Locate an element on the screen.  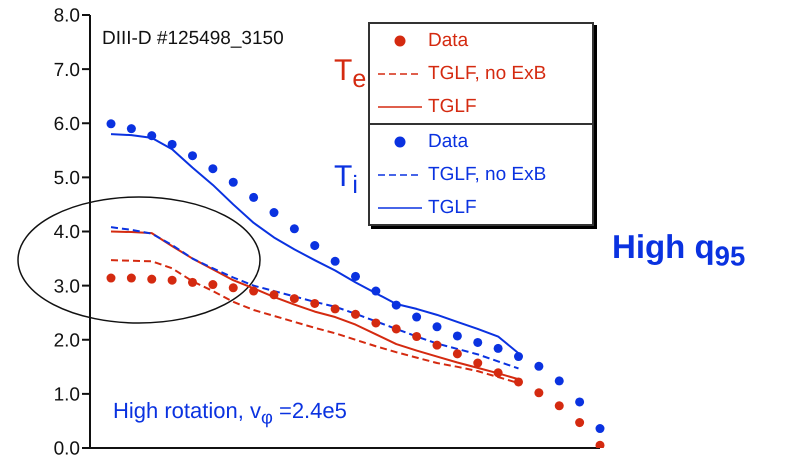
y-tick-label: 6.0 is located at coordinates (67, 124).